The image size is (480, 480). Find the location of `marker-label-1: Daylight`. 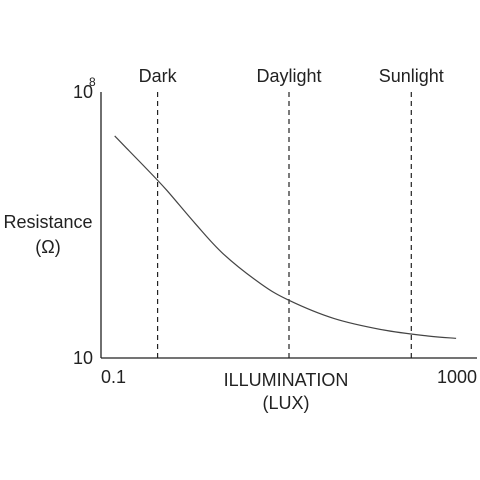

marker-label-1: Daylight is located at coordinates (288, 76).